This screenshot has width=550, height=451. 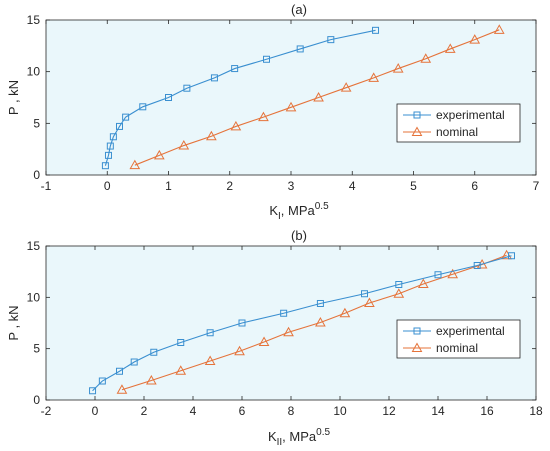 I want to click on x-axis-label-main: K, so click(x=273, y=210).